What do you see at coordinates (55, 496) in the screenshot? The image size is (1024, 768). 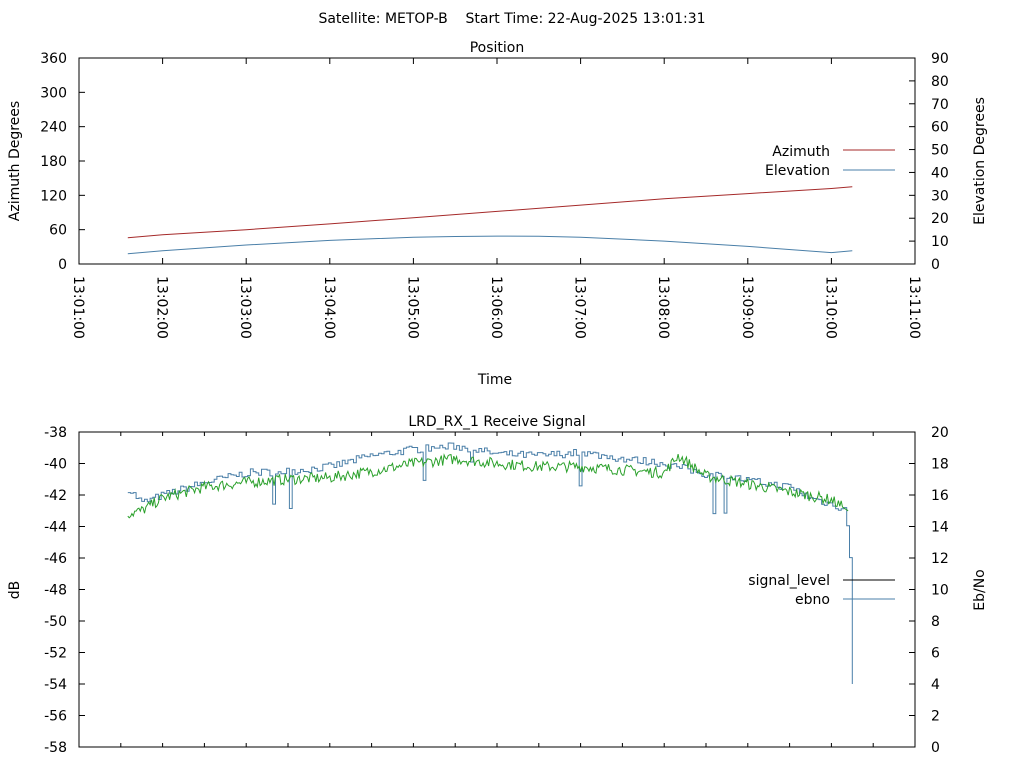 I see `sig-y-tick-label: -42` at bounding box center [55, 496].